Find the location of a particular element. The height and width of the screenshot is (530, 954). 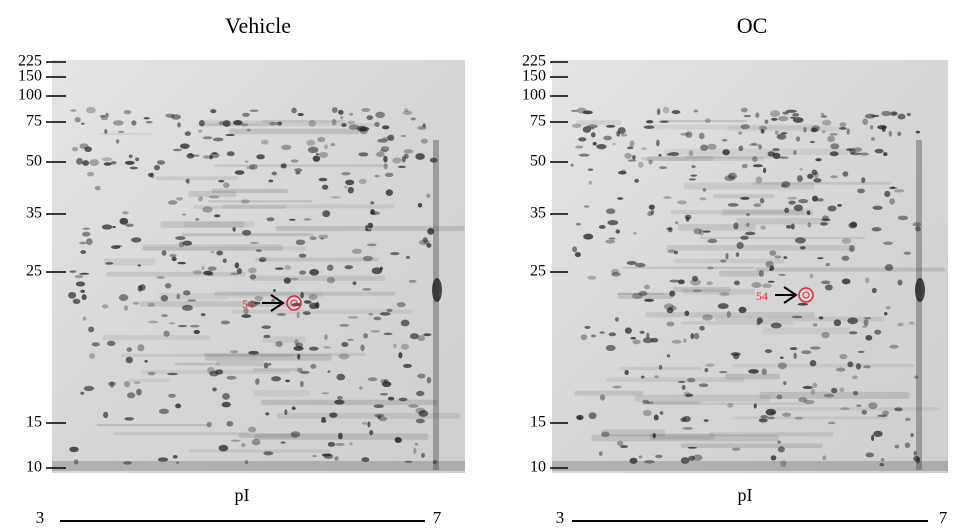

panel-title: Vehicle is located at coordinates (258, 25).